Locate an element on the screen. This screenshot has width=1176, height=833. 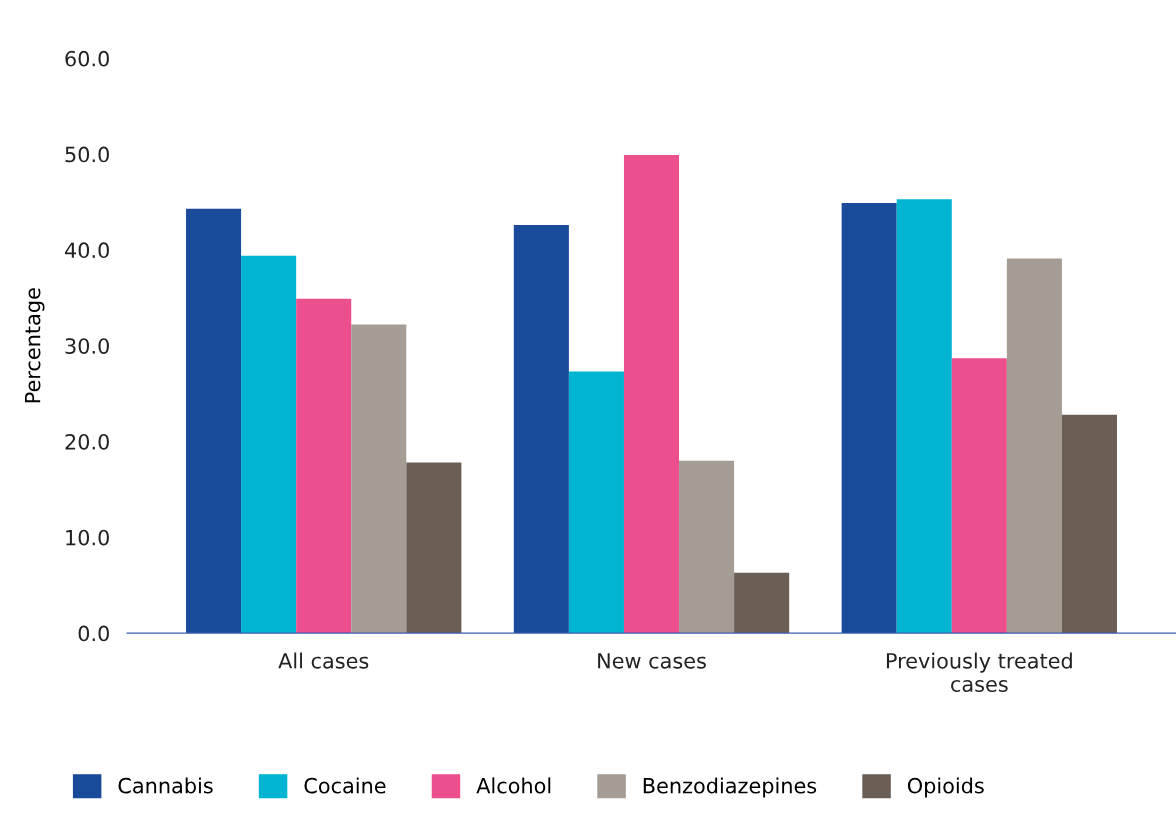
y-tick-label: 30.0 is located at coordinates (87, 346).